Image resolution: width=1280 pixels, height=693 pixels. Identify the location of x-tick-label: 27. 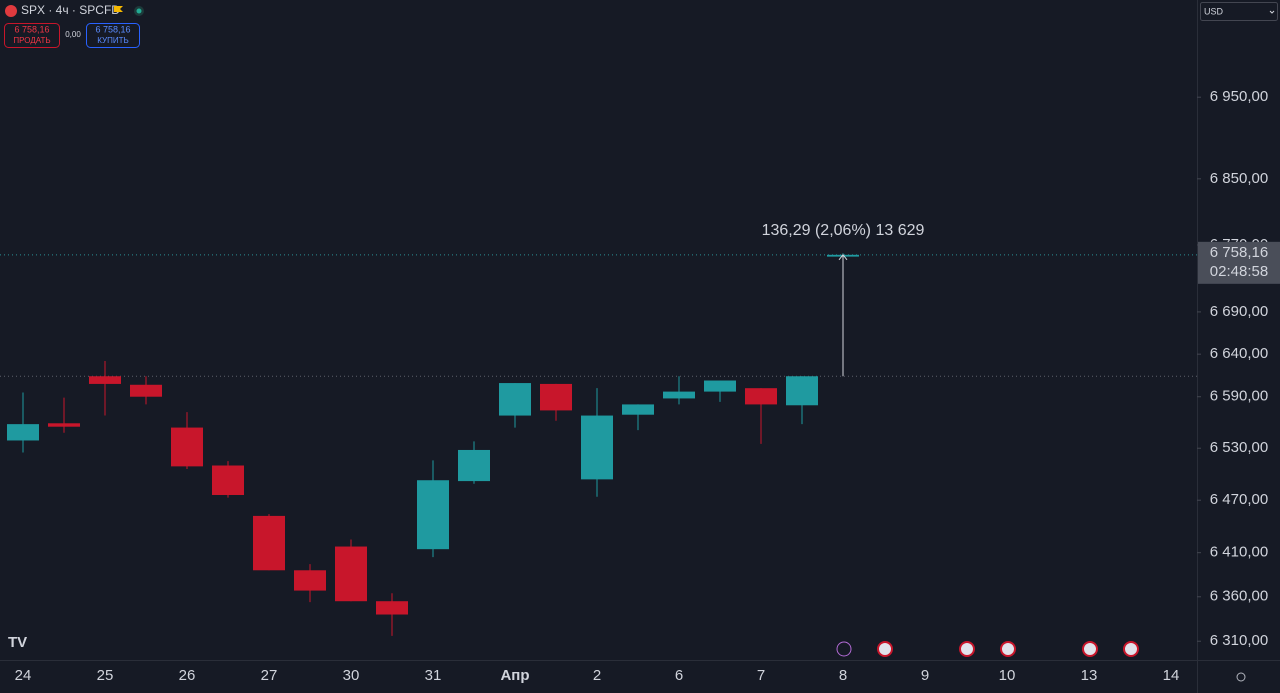
(269, 675).